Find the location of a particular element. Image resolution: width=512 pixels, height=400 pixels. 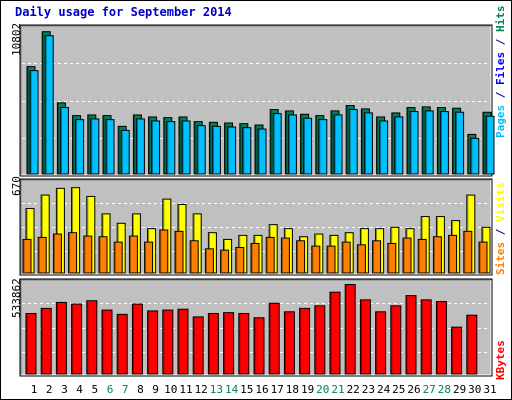

day-label-8: 8 is located at coordinates (140, 389).